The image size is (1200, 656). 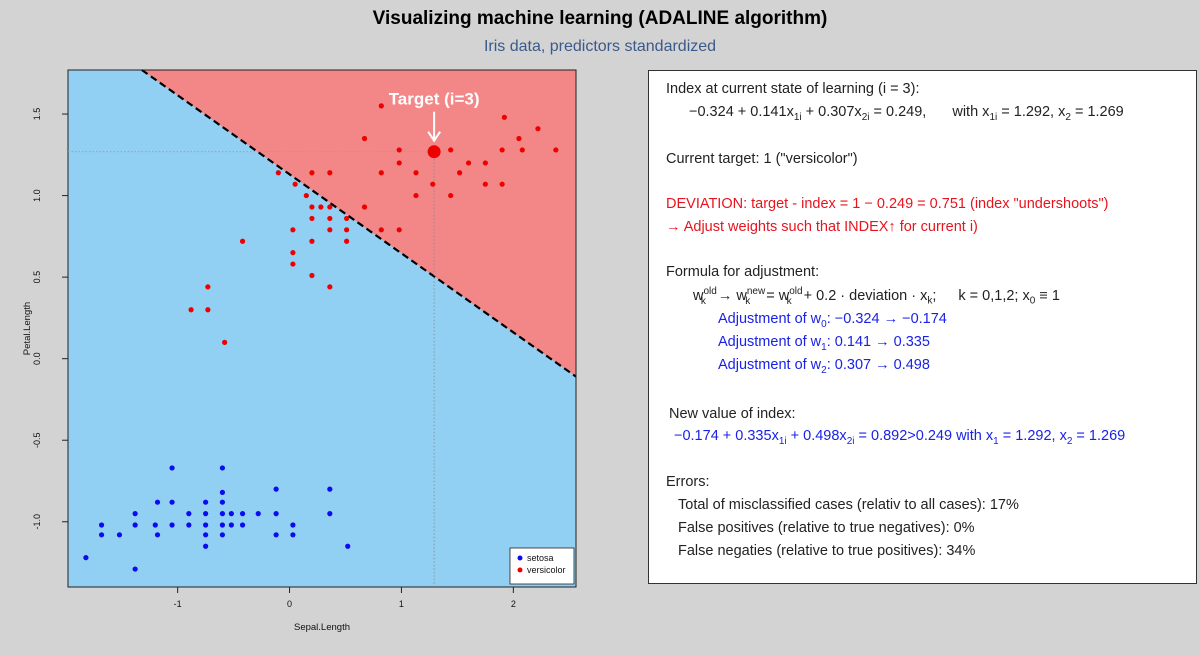 I want to click on legend-label-setosa: setosa, so click(x=540, y=558).